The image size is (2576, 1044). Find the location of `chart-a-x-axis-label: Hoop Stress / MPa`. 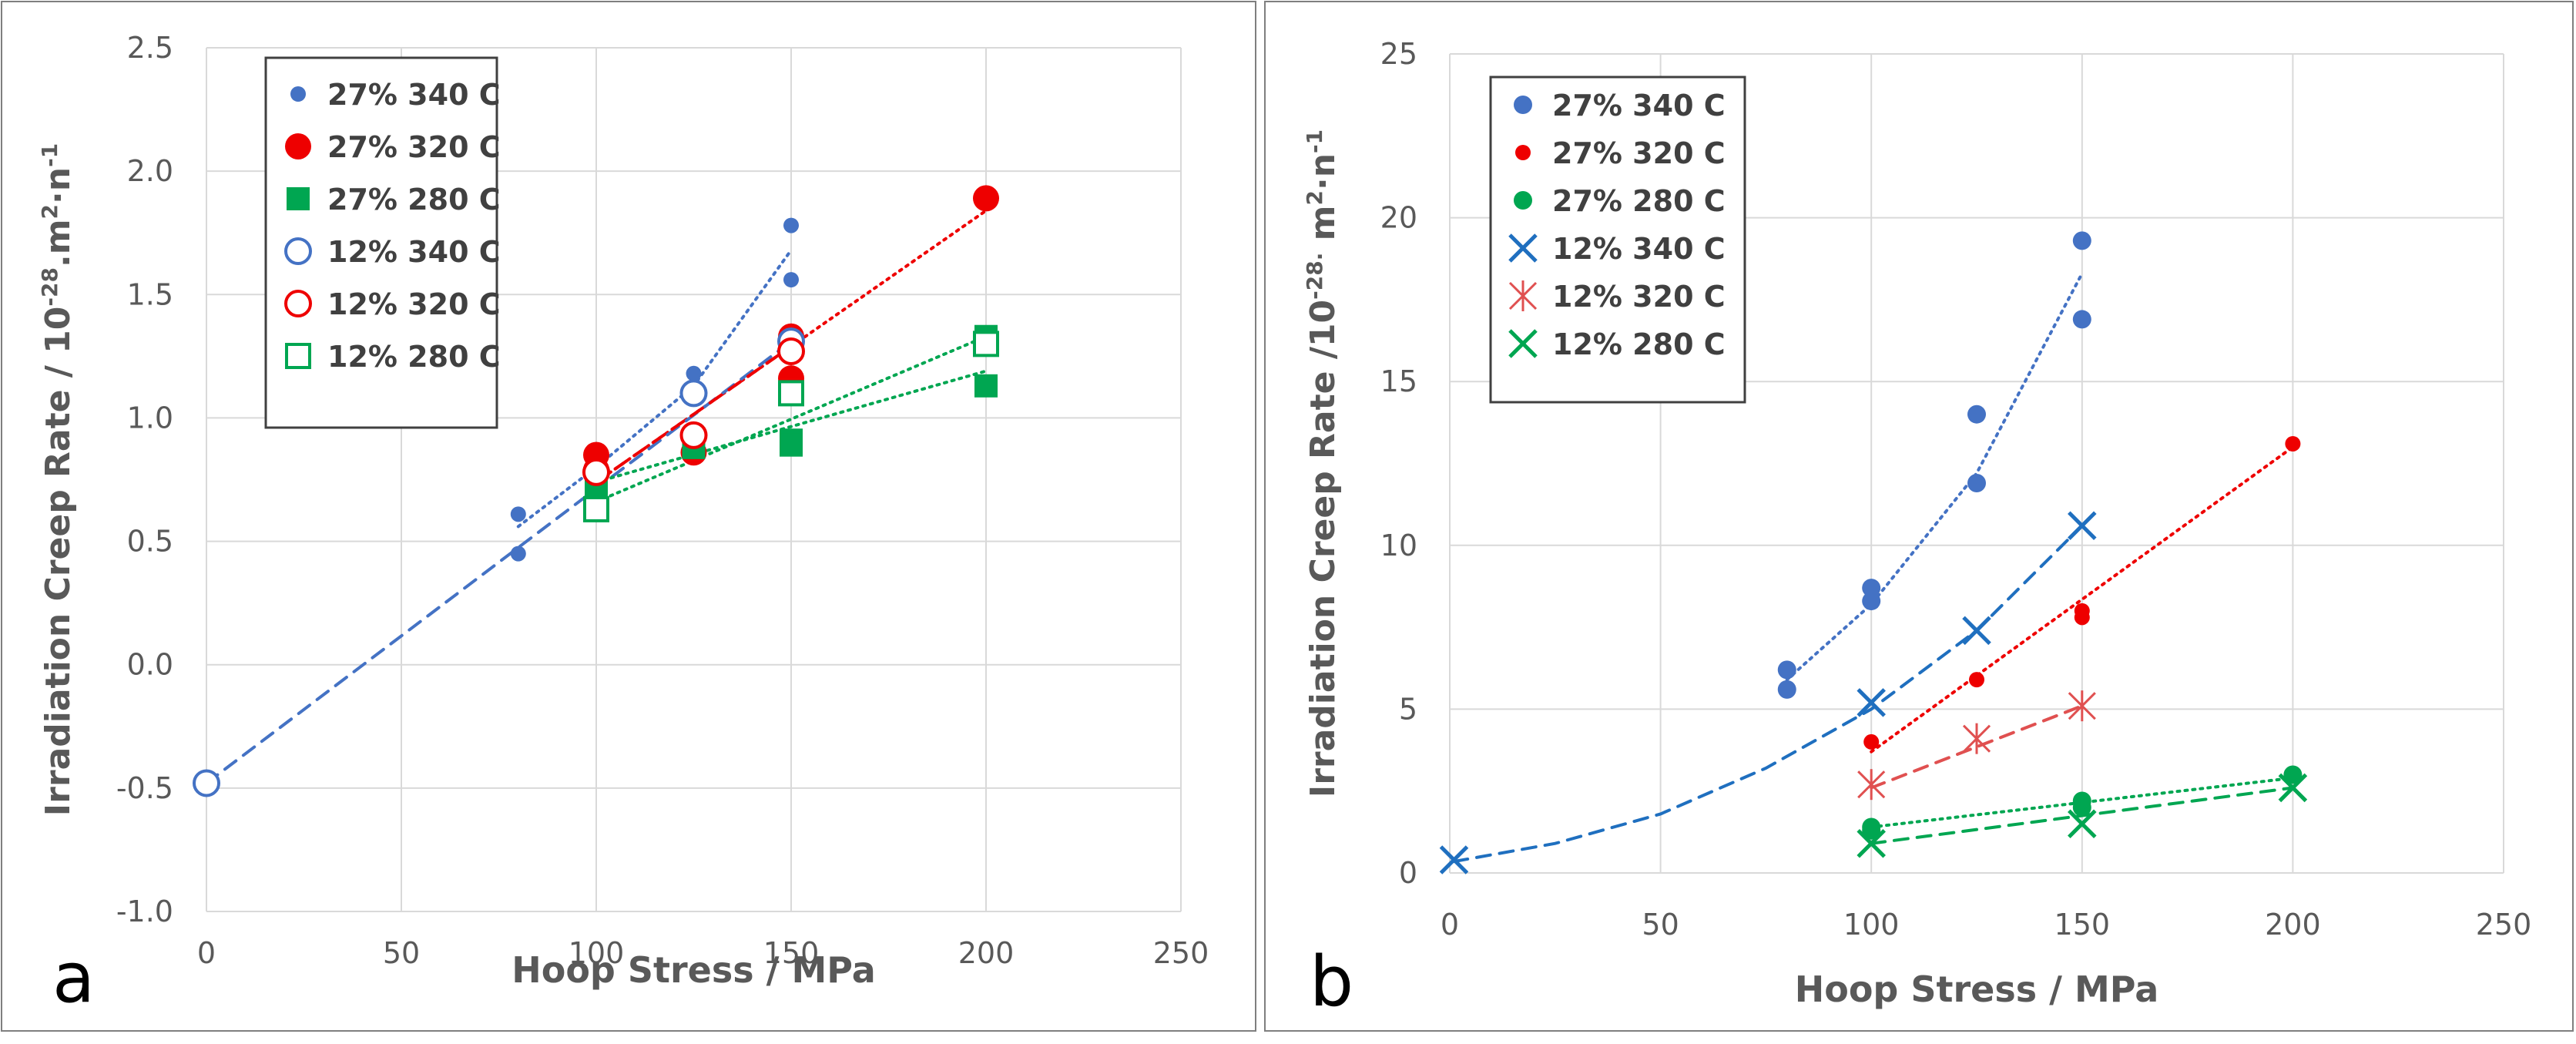

chart-a-x-axis-label: Hoop Stress / MPa is located at coordinates (694, 970).